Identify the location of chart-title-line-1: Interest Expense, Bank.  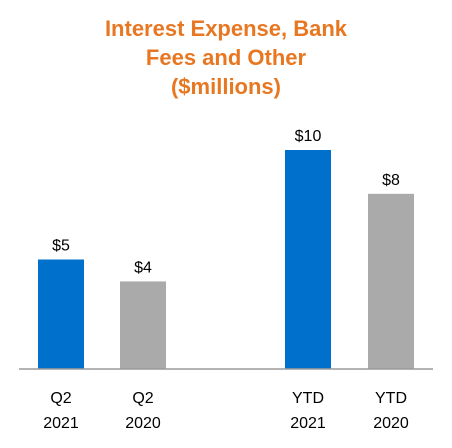
(226, 28).